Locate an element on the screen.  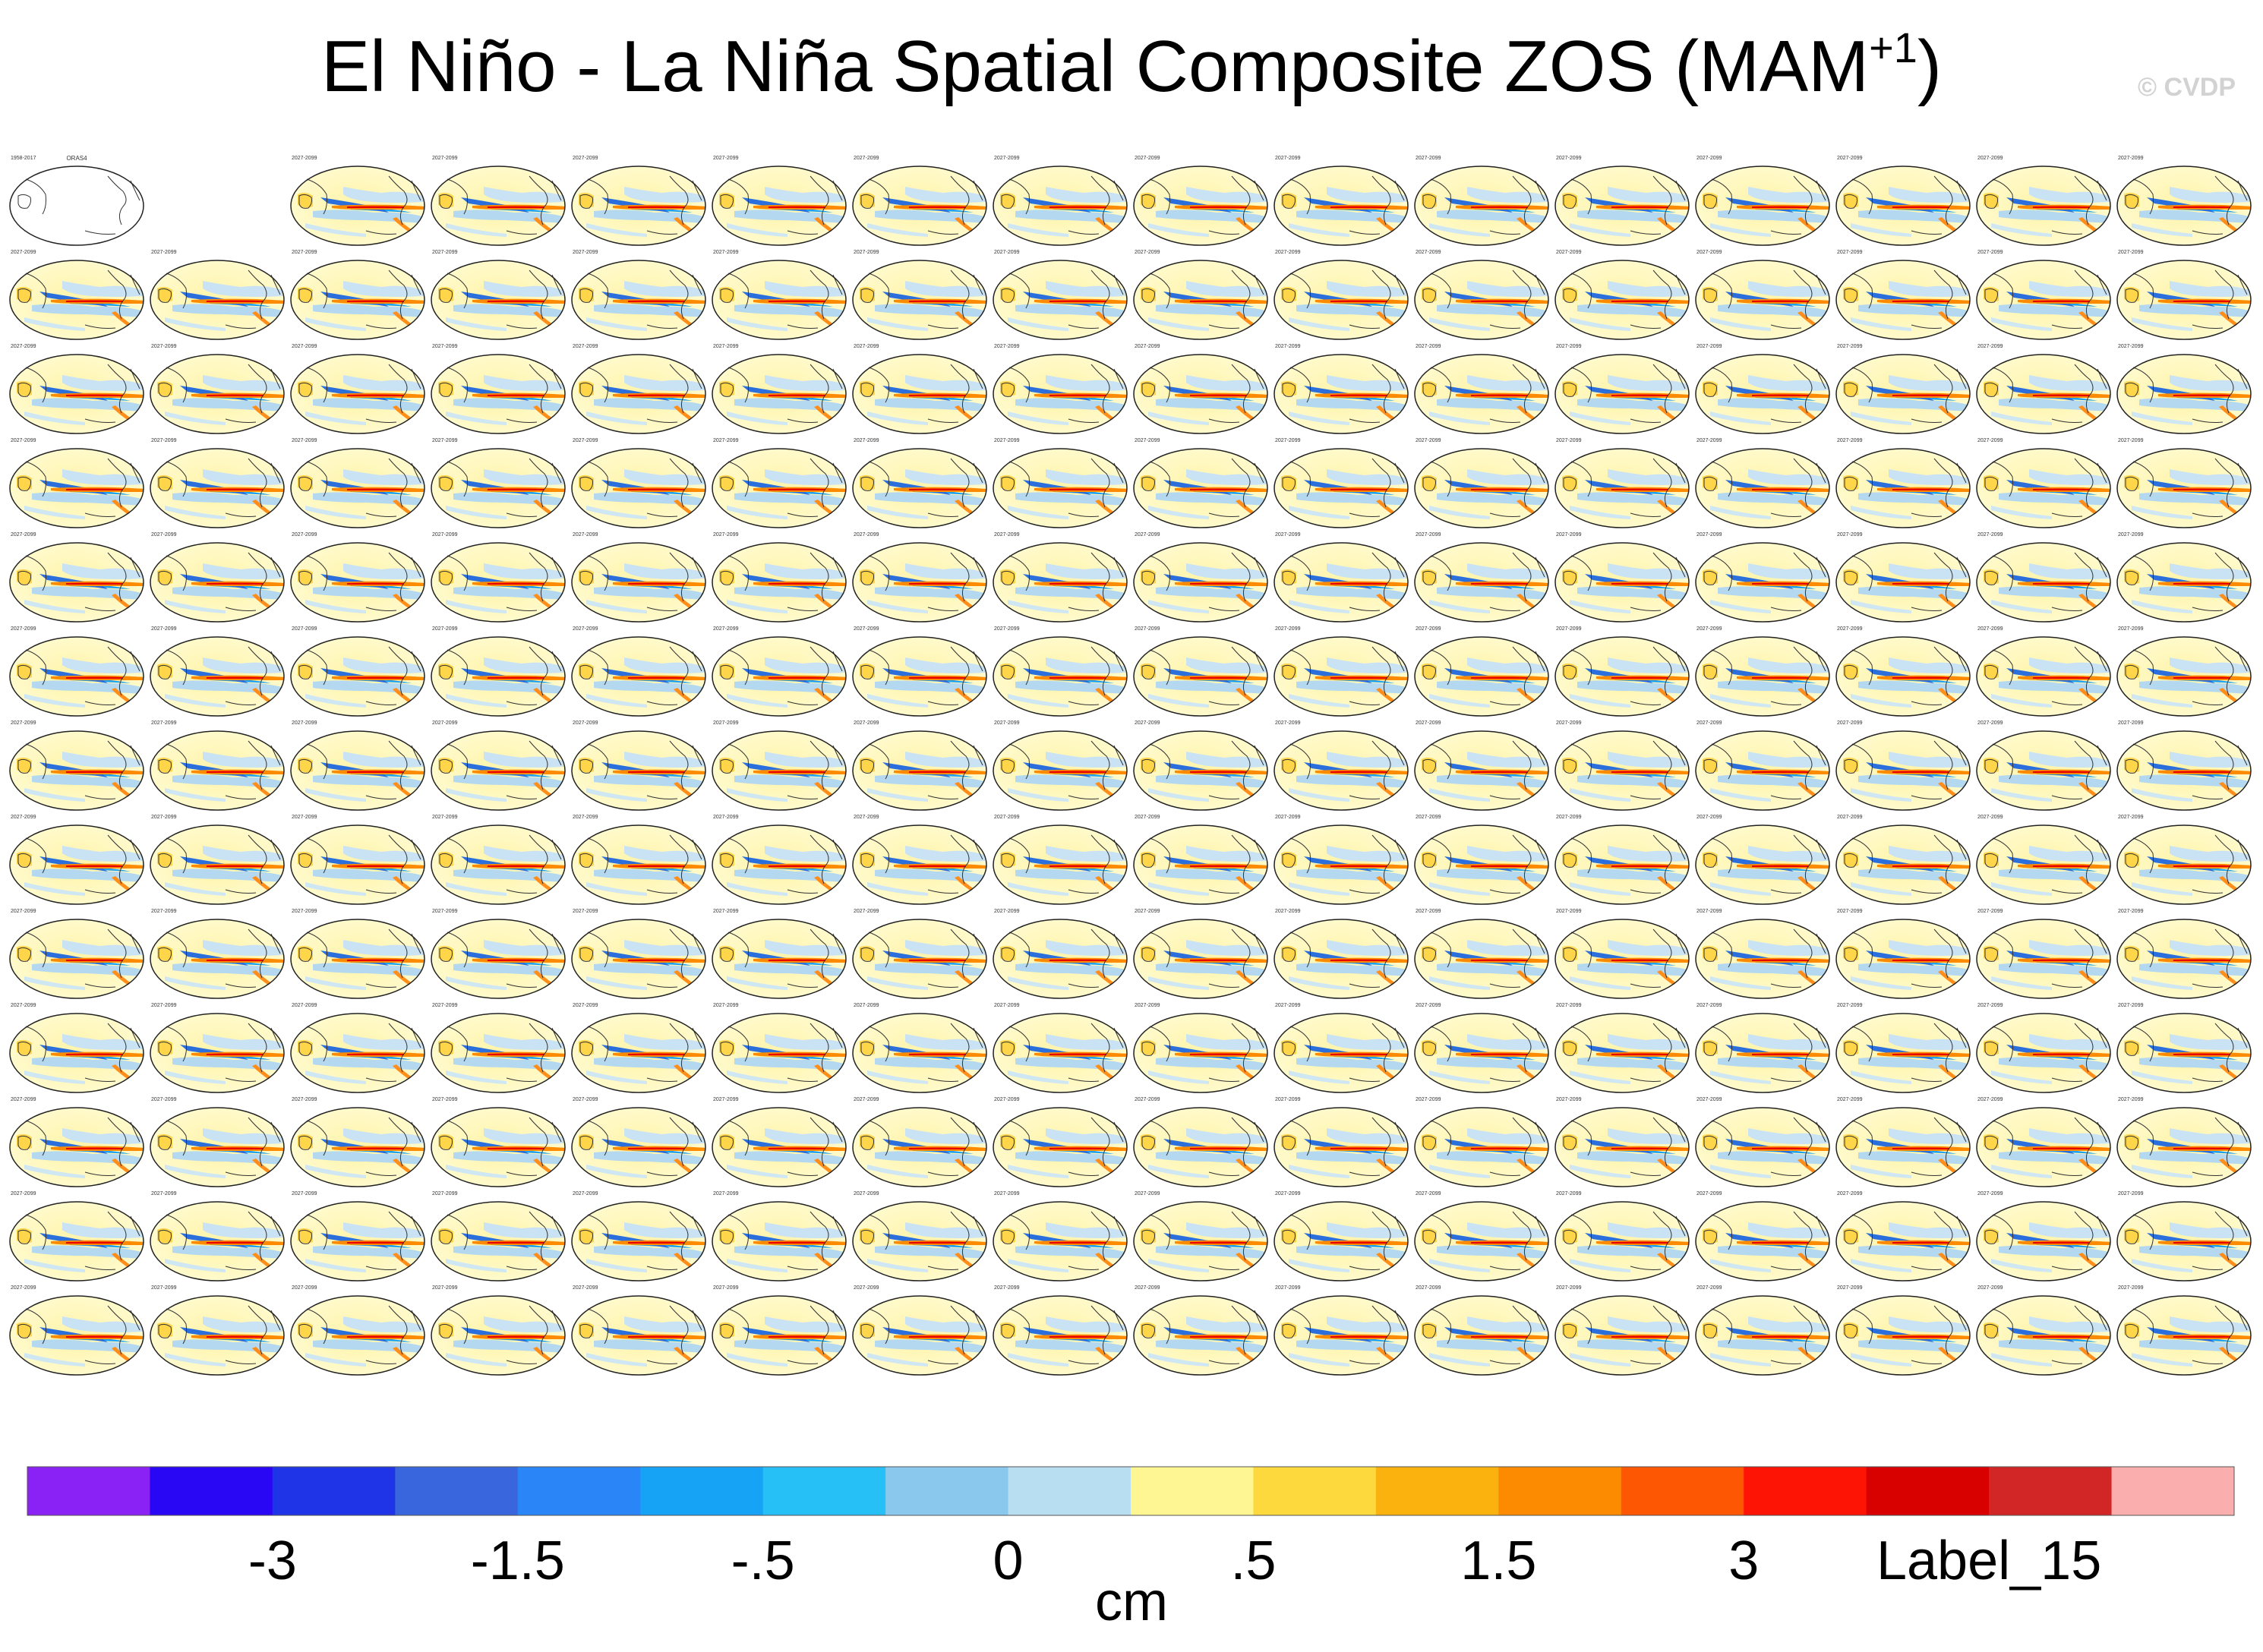
colorbar-units: cm is located at coordinates (1131, 1602).